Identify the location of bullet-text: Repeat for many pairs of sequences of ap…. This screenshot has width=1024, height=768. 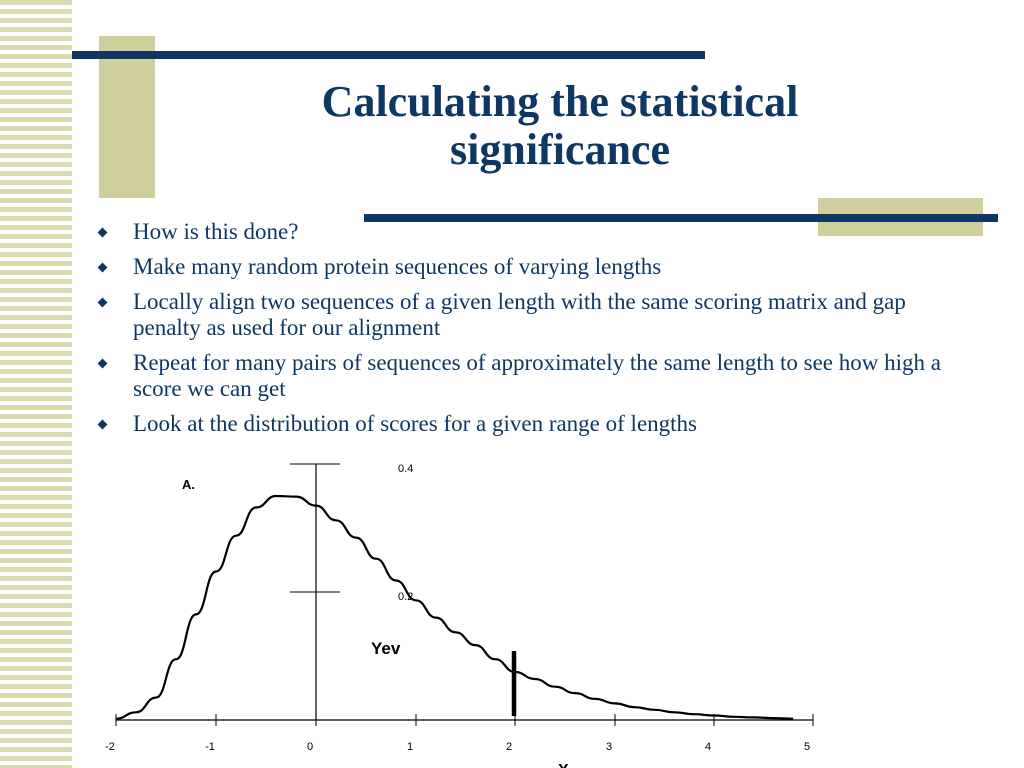
(537, 375).